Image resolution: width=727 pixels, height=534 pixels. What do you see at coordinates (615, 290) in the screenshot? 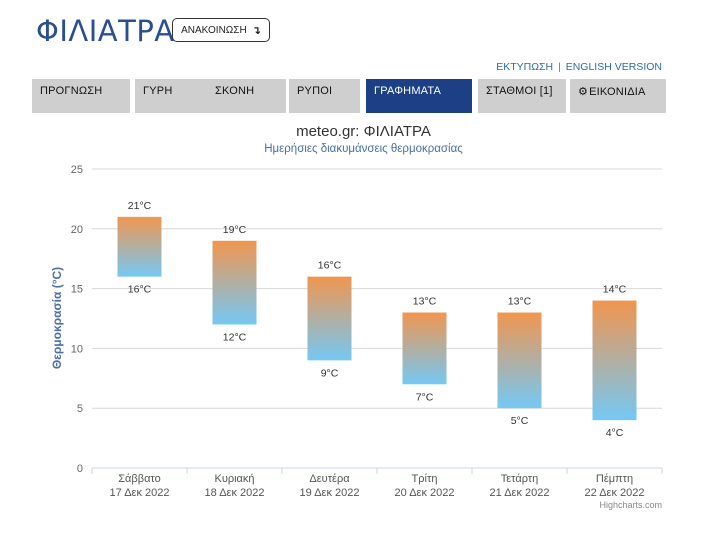
I see `high-temp-label: 14°C` at bounding box center [615, 290].